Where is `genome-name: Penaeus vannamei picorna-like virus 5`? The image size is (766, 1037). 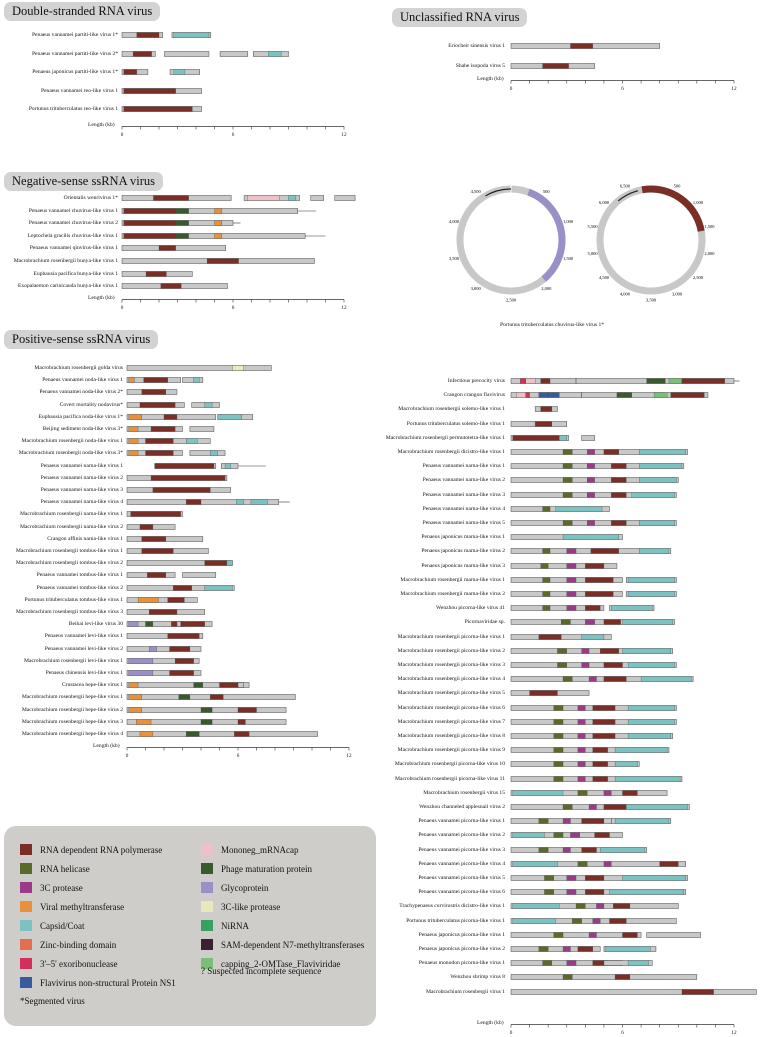
genome-name: Penaeus vannamei picorna-like virus 5 is located at coordinates (461, 878).